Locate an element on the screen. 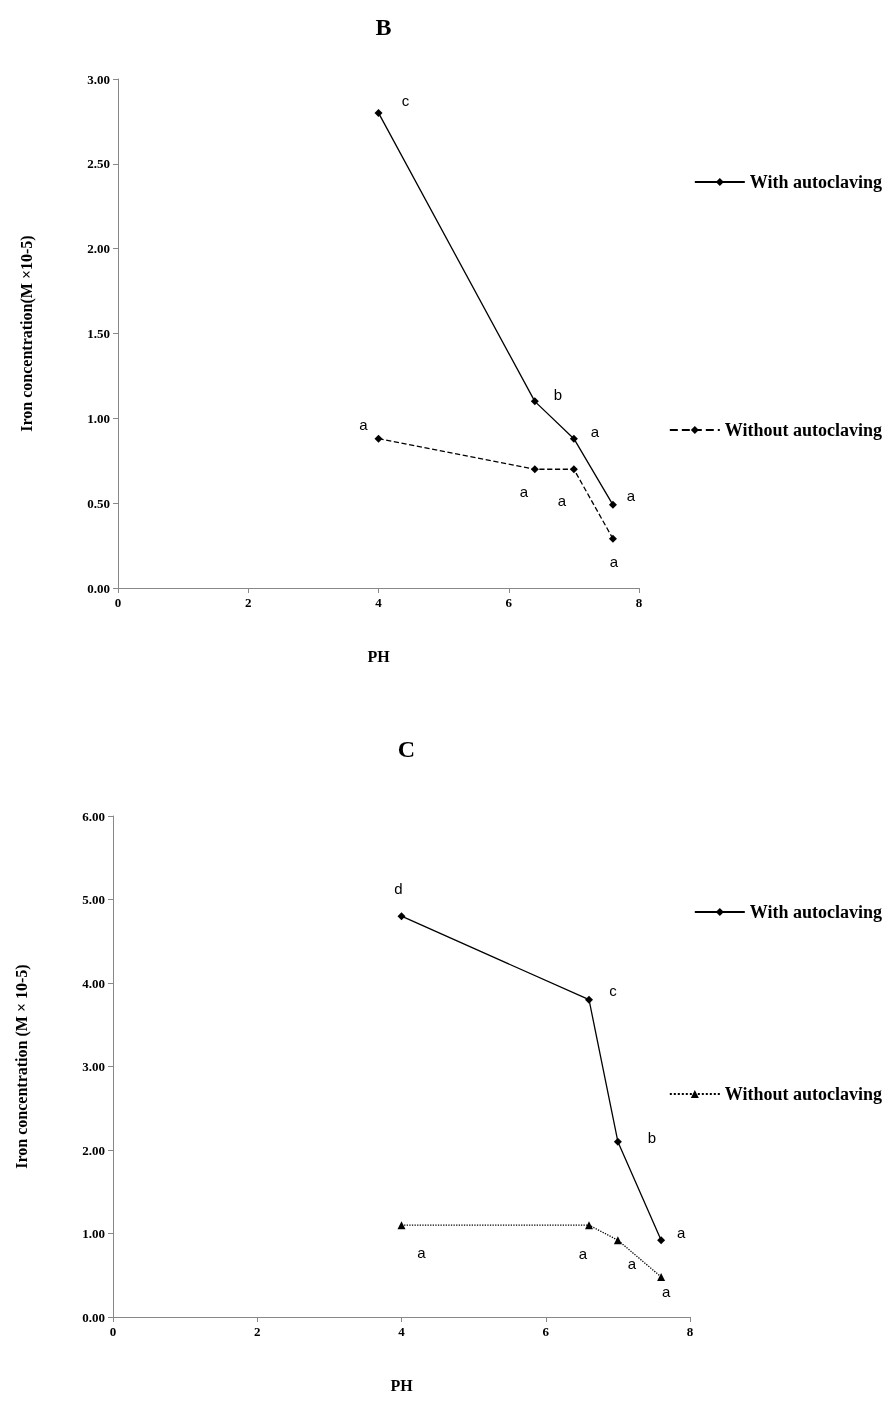 The width and height of the screenshot is (891, 1418). y-tick-label: 1.50 is located at coordinates (98, 333).